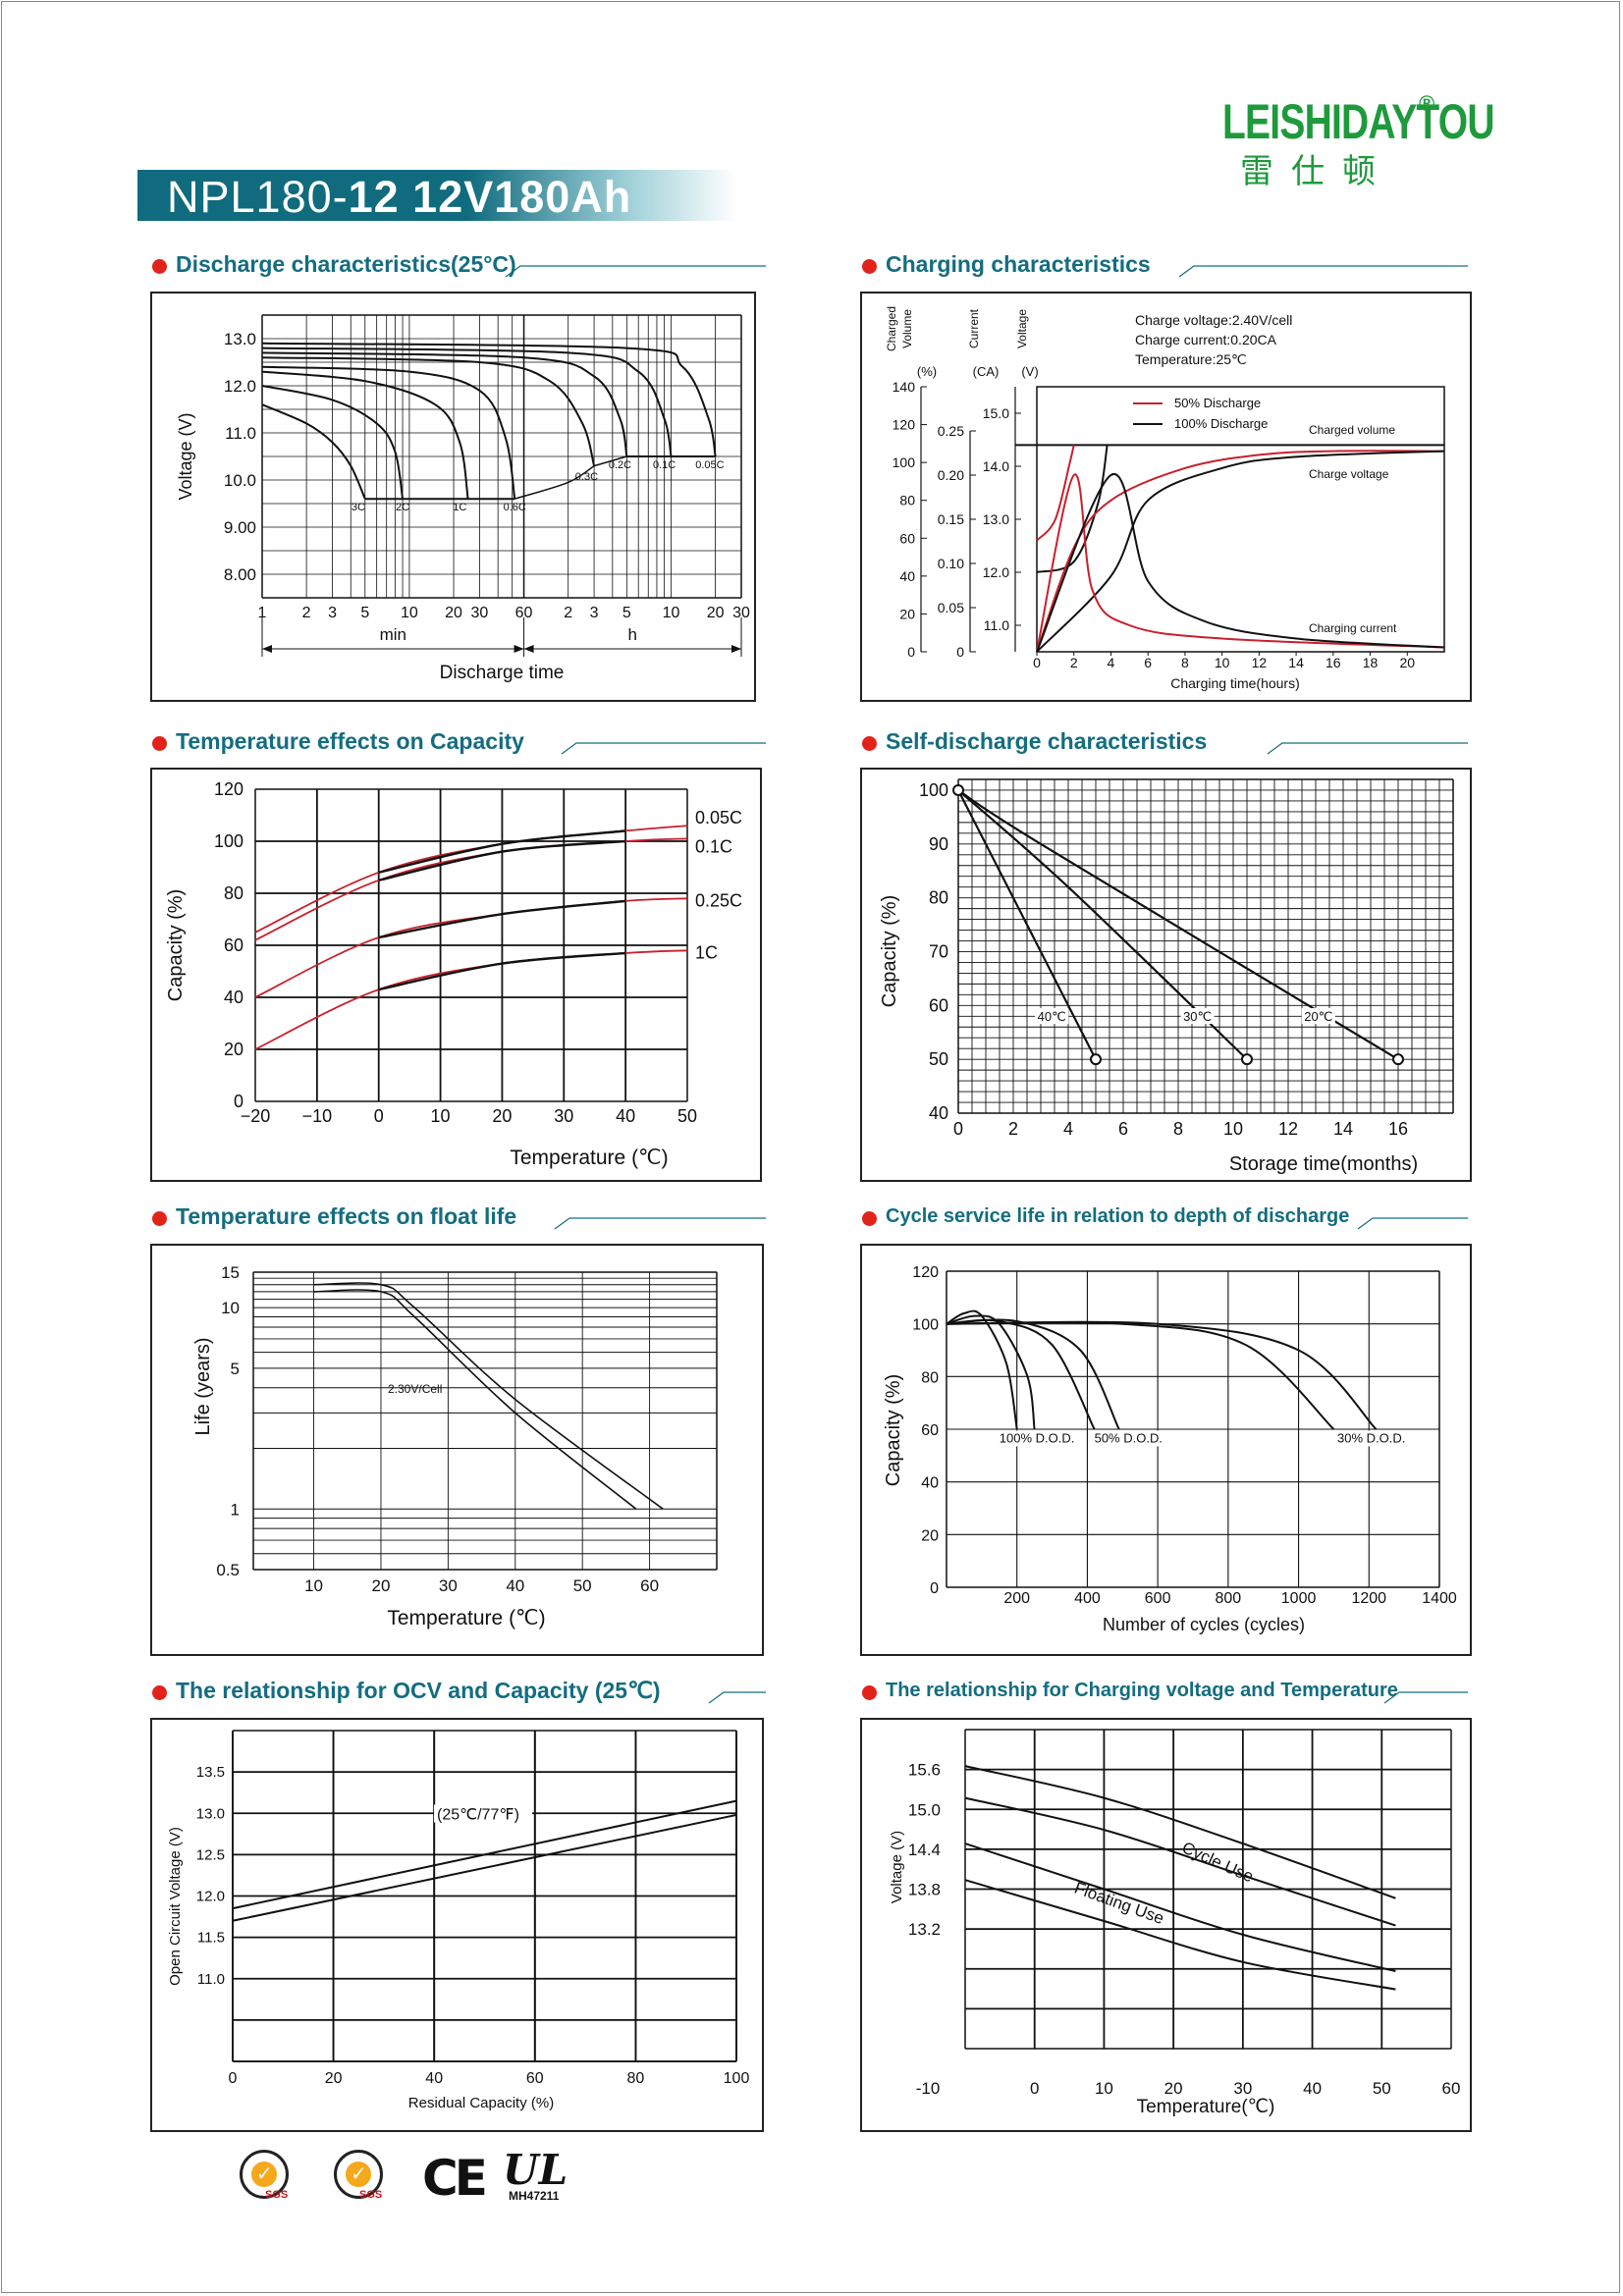 Image resolution: width=1623 pixels, height=2296 pixels. Describe the element at coordinates (176, 945) in the screenshot. I see `y-axis-label: Capacity (%)` at that location.